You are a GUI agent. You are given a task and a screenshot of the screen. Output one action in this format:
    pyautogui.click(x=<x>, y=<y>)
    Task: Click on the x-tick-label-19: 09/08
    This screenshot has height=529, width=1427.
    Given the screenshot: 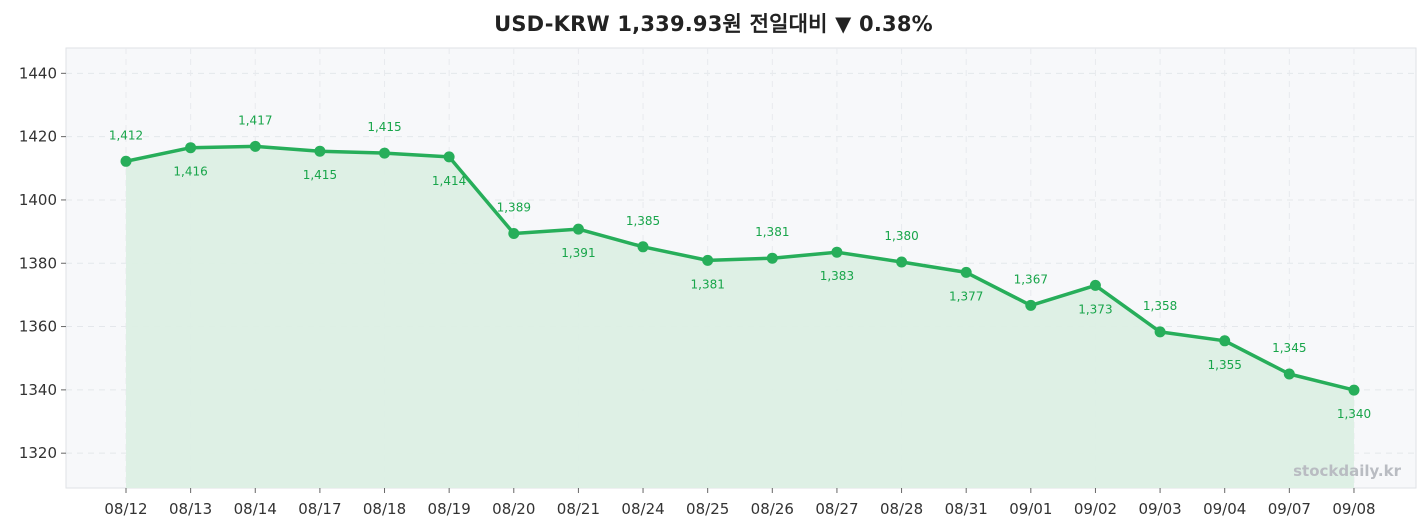 What is the action you would take?
    pyautogui.click(x=1353, y=509)
    